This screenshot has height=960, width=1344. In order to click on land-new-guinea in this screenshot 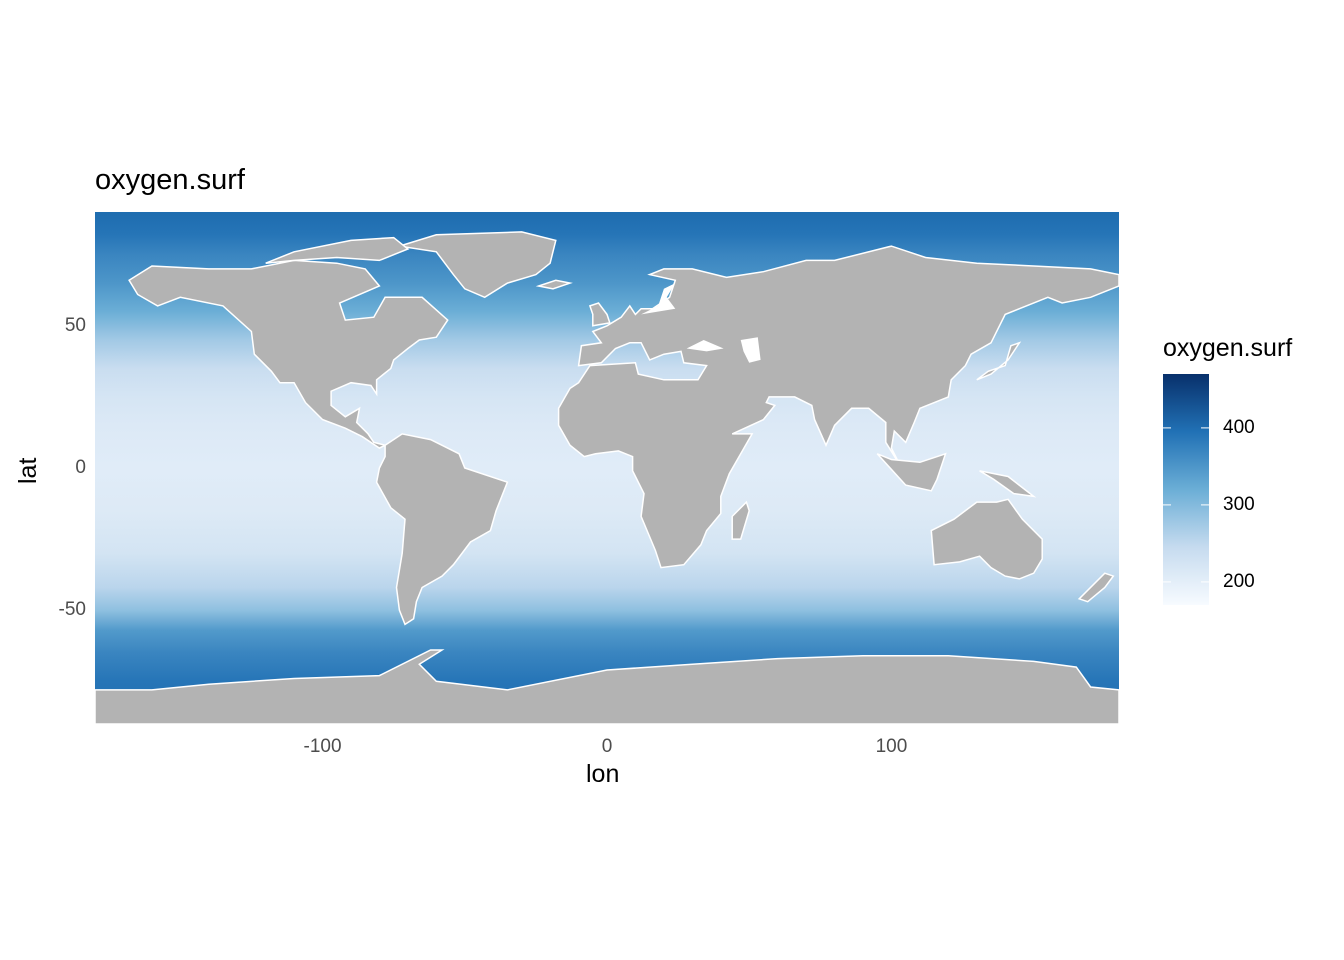, I will do `click(1008, 484)`.